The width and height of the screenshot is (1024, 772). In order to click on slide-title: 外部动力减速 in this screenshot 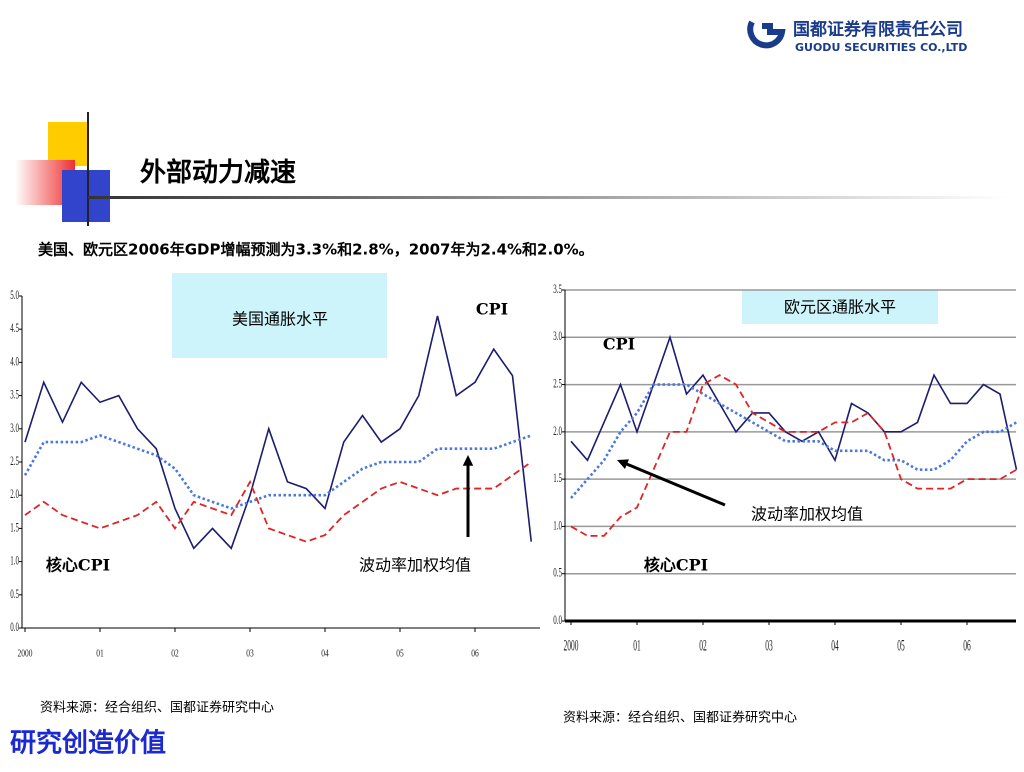, I will do `click(218, 173)`.